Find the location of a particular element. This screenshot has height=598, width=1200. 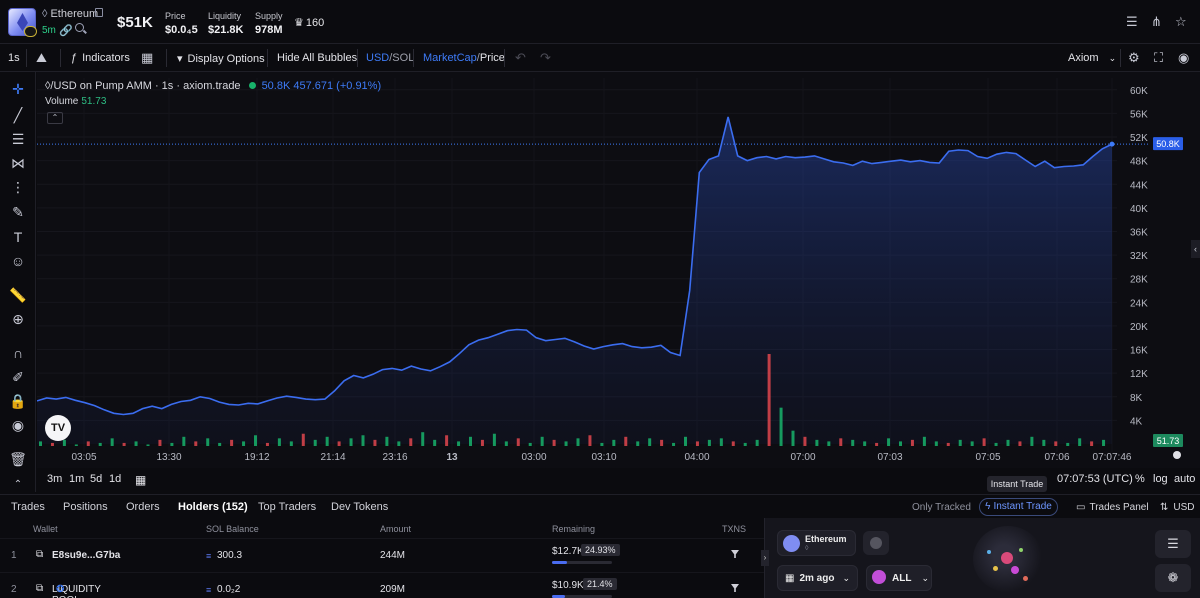

tab-trades: Trades is located at coordinates (28, 507).